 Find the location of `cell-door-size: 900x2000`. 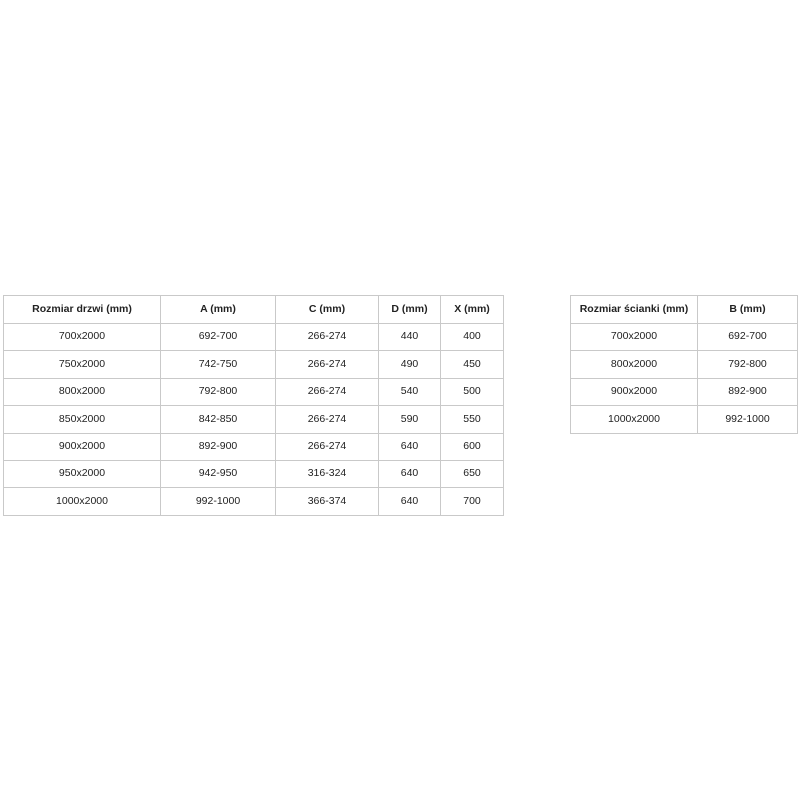

cell-door-size: 900x2000 is located at coordinates (82, 446).